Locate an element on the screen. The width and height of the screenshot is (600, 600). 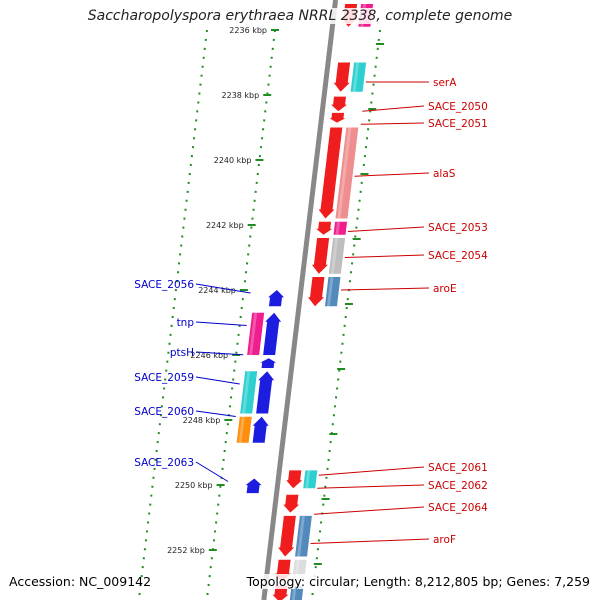
tick-label: 2246 kbp is located at coordinates (209, 355).